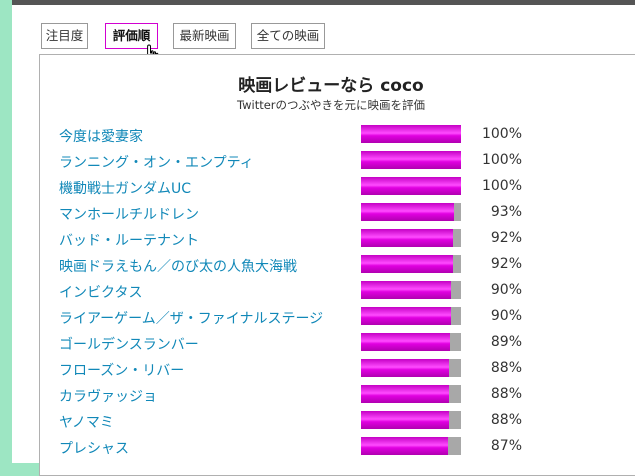 Image resolution: width=635 pixels, height=476 pixels. What do you see at coordinates (331, 86) in the screenshot?
I see `page-title: 映画レビューなら coco` at bounding box center [331, 86].